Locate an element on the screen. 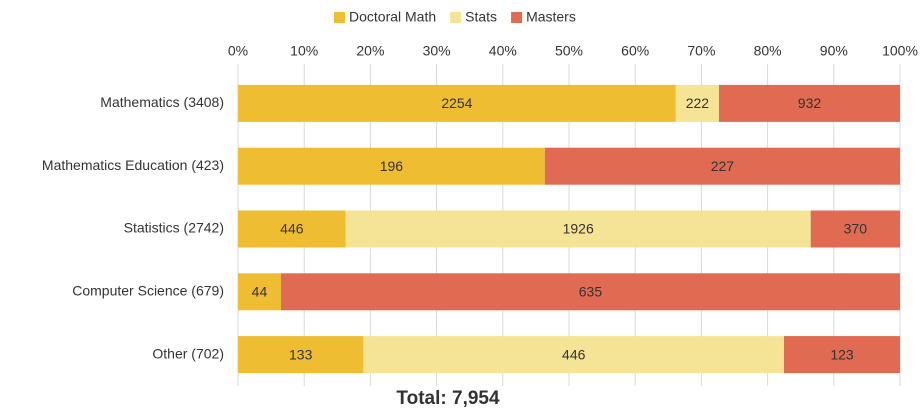 This screenshot has width=921, height=411. x-tick-label: 60% is located at coordinates (635, 51).